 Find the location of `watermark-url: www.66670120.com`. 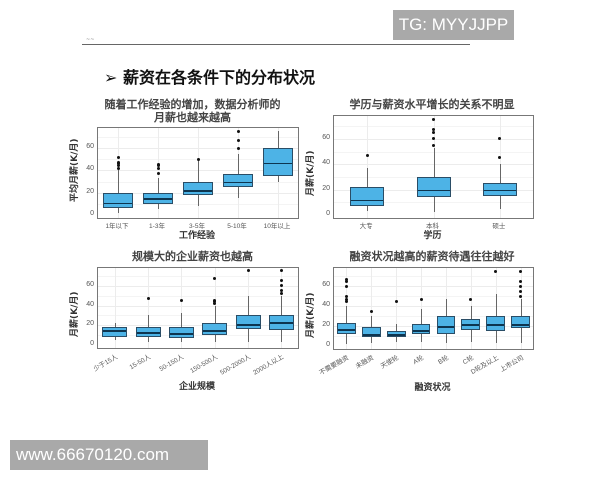

watermark-url: www.66670120.com is located at coordinates (109, 455).